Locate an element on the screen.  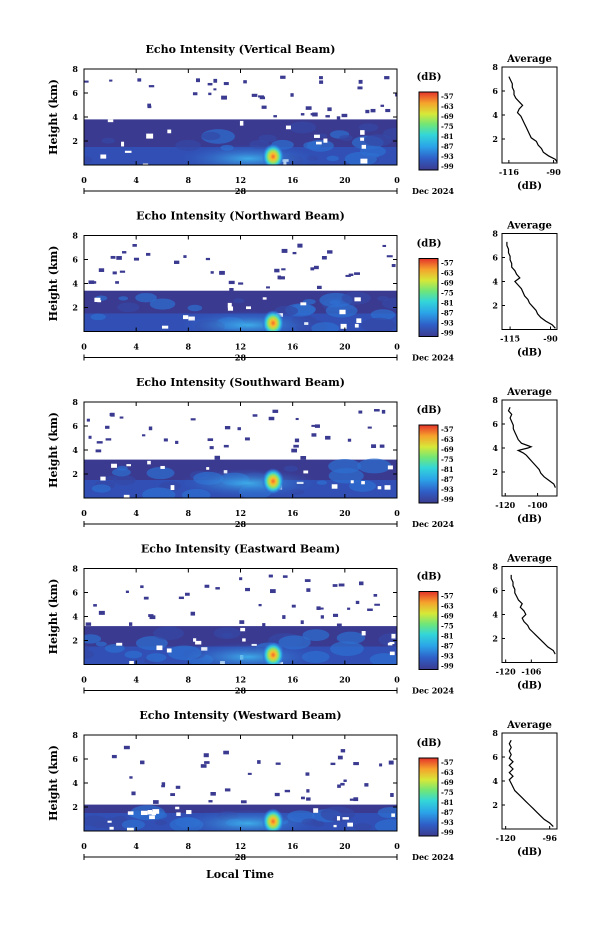
x-tick-label: 4 is located at coordinates (136, 680).